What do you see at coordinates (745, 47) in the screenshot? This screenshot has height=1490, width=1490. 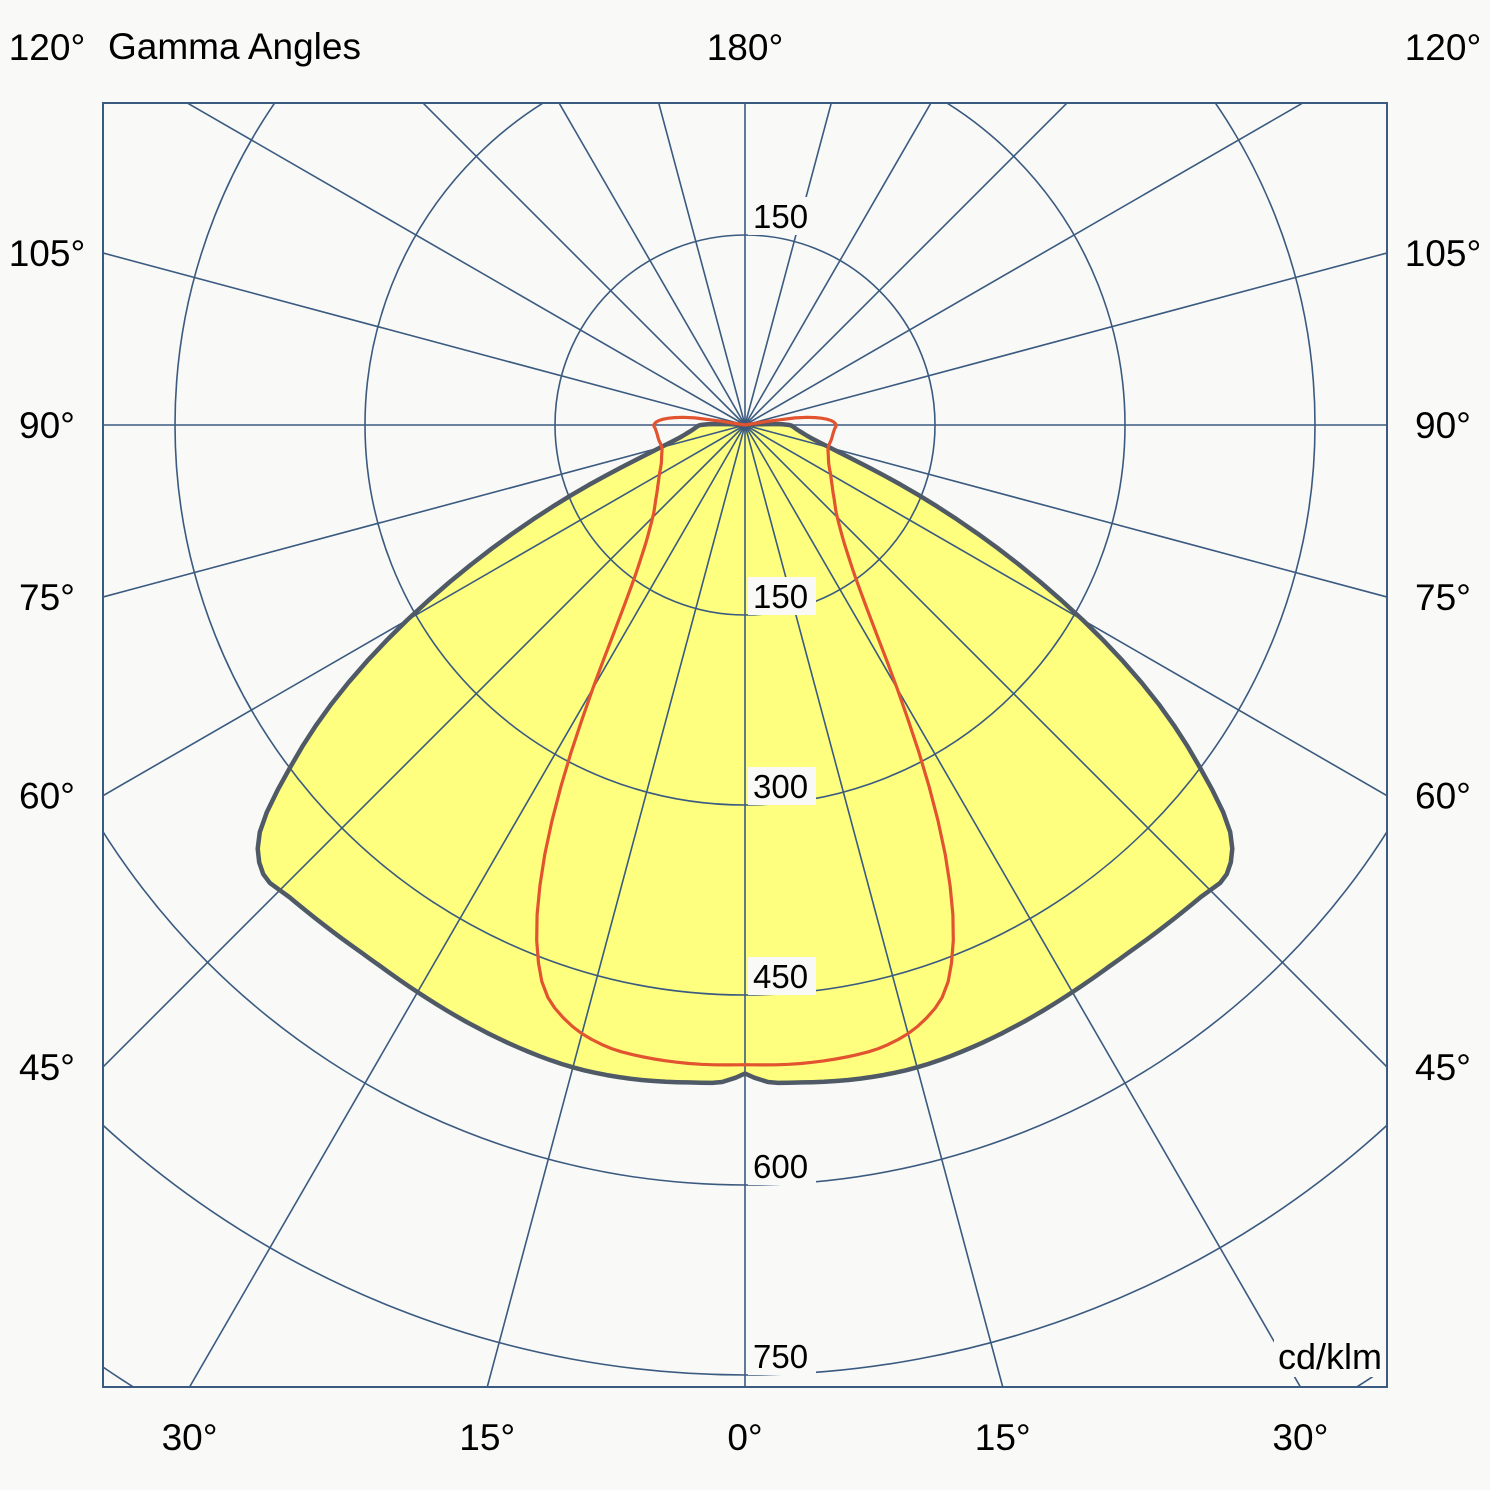 I see `gamma-angle-label: 180°` at bounding box center [745, 47].